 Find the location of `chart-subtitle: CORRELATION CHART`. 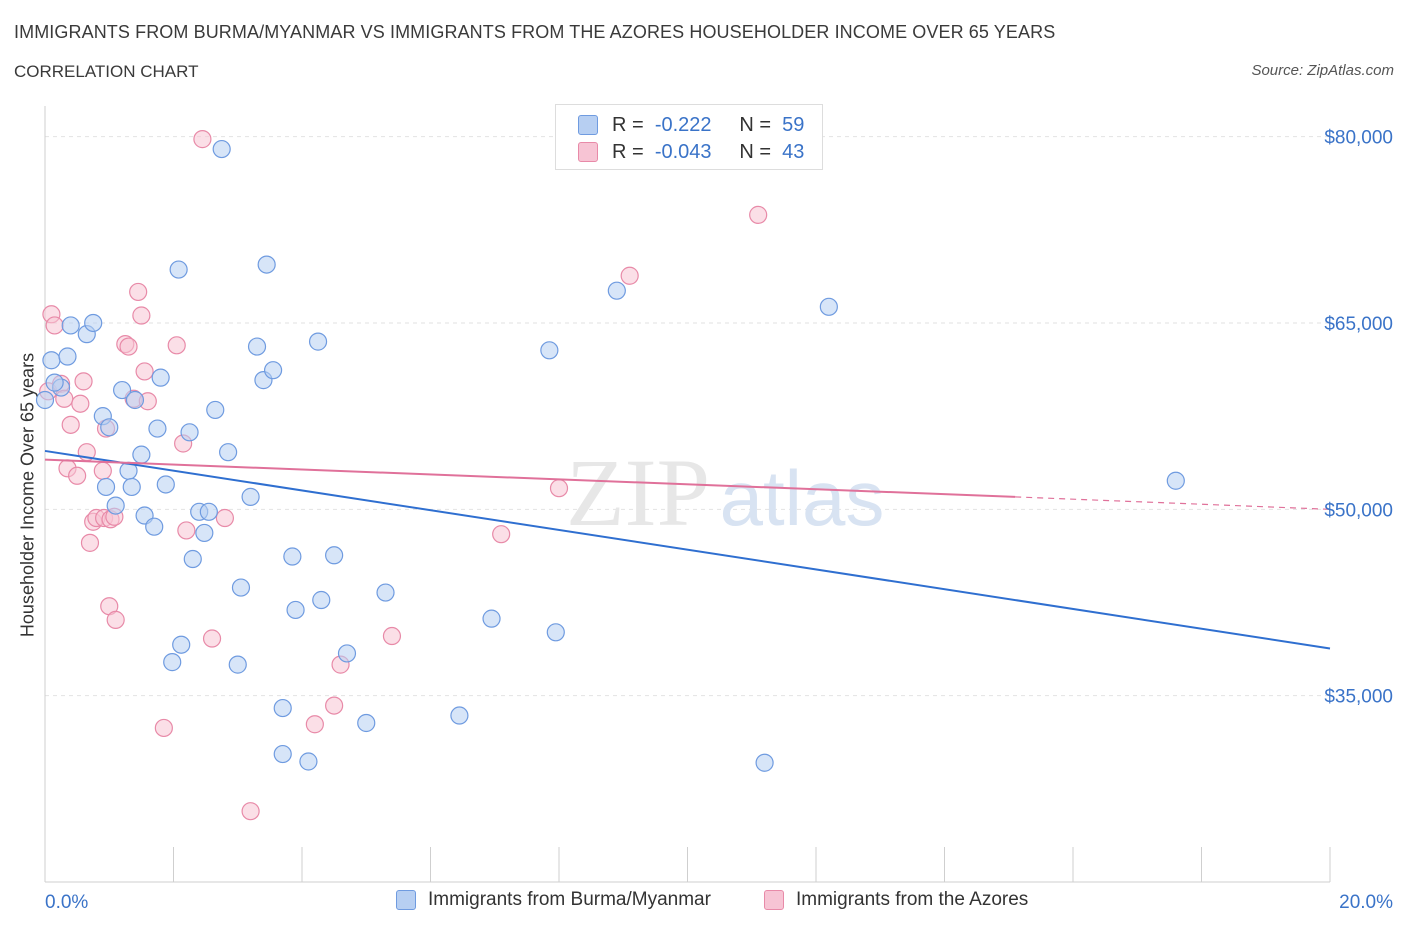

chart-subtitle: CORRELATION CHART is located at coordinates (106, 71).